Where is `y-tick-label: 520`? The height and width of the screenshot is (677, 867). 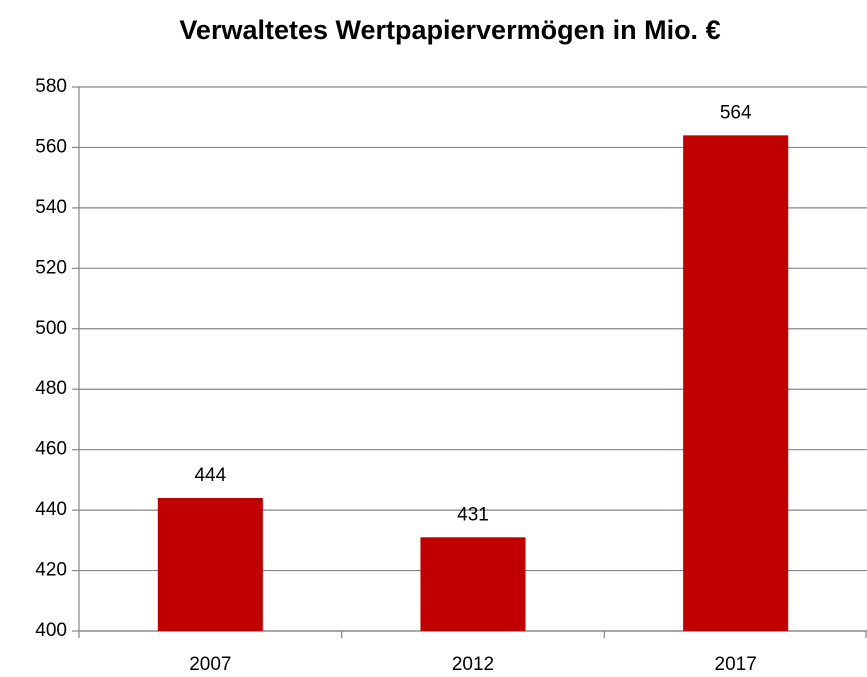 y-tick-label: 520 is located at coordinates (51, 267).